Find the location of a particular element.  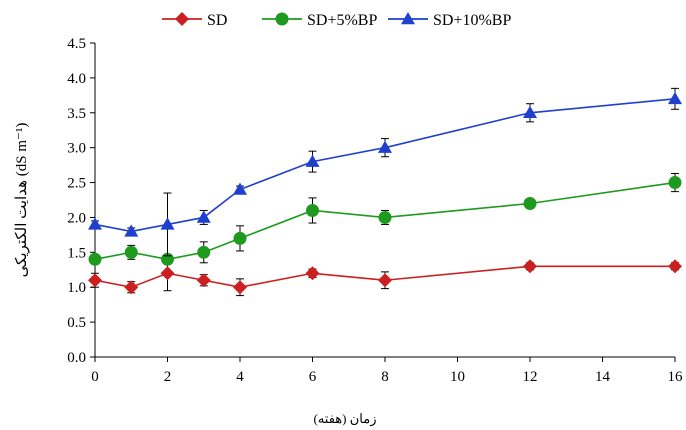

x-tick-label: 4 is located at coordinates (240, 377).